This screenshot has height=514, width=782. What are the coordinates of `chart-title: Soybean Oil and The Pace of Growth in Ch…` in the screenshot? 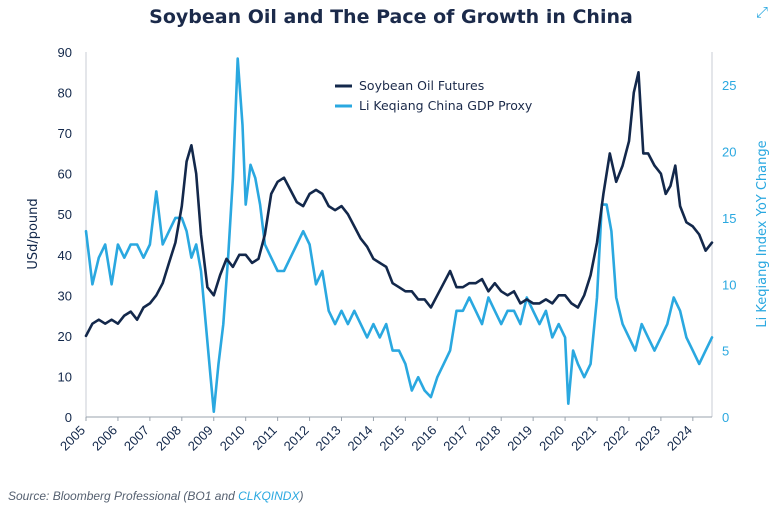 It's located at (391, 17).